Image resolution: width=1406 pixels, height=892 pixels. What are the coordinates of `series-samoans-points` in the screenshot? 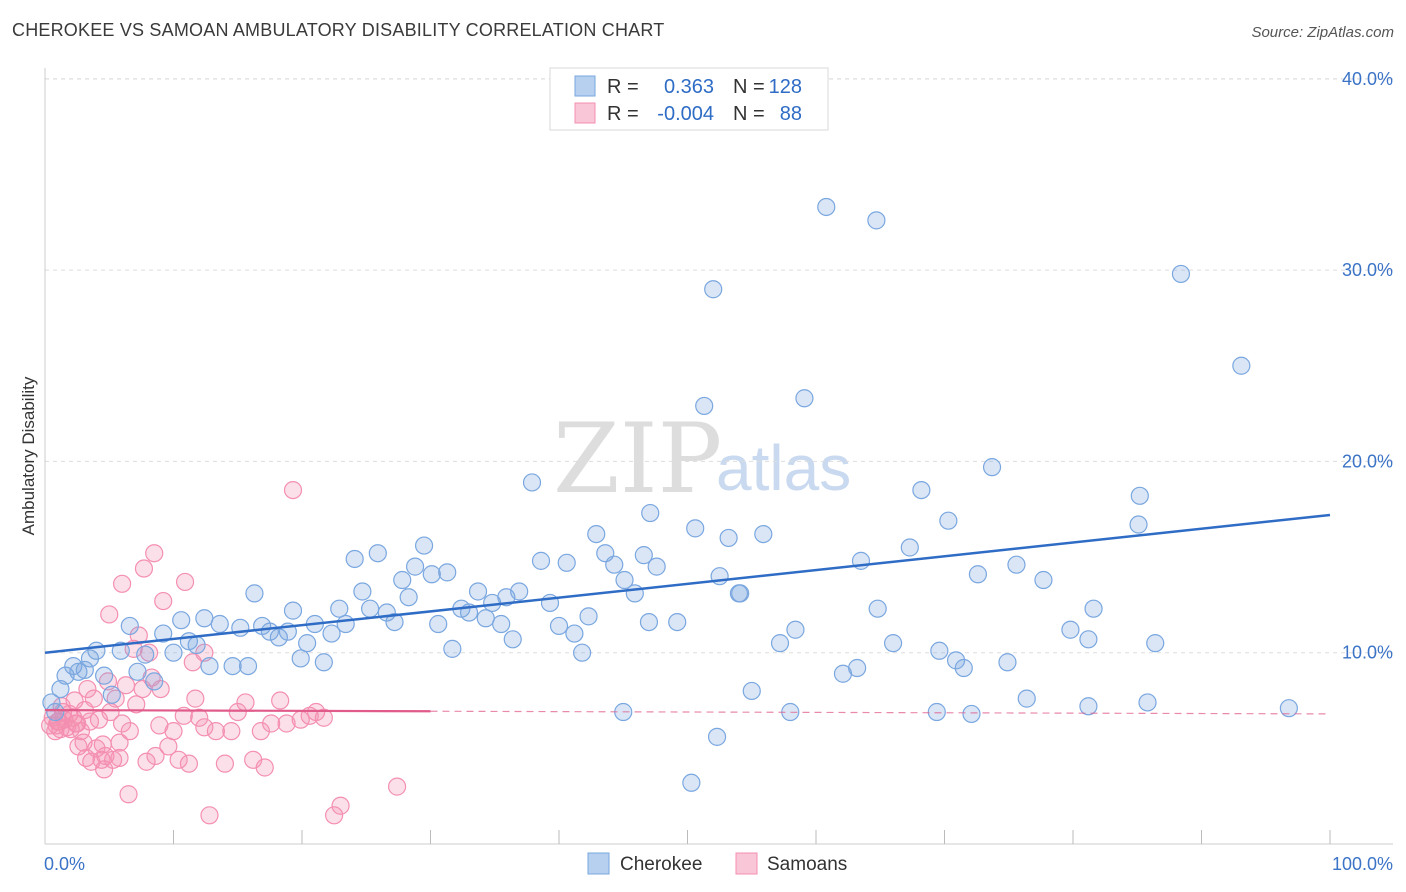 It's located at (224, 652).